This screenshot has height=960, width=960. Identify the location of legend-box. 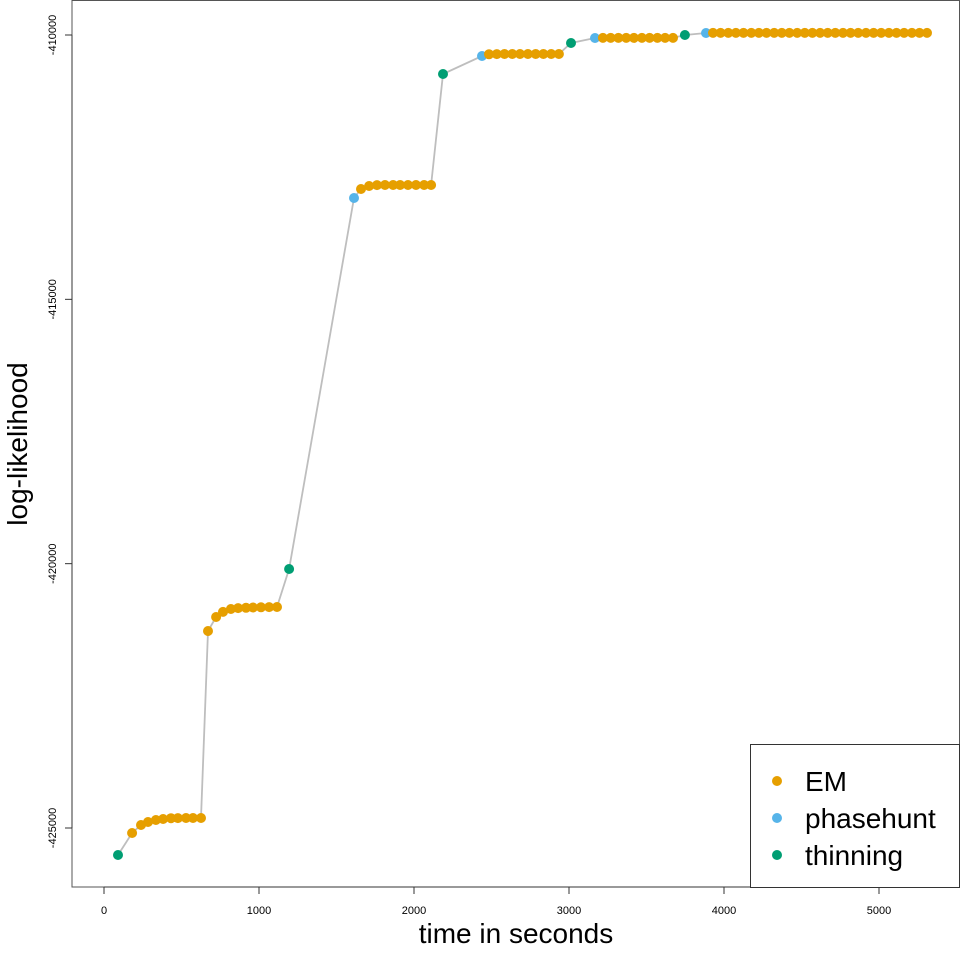
(855, 816).